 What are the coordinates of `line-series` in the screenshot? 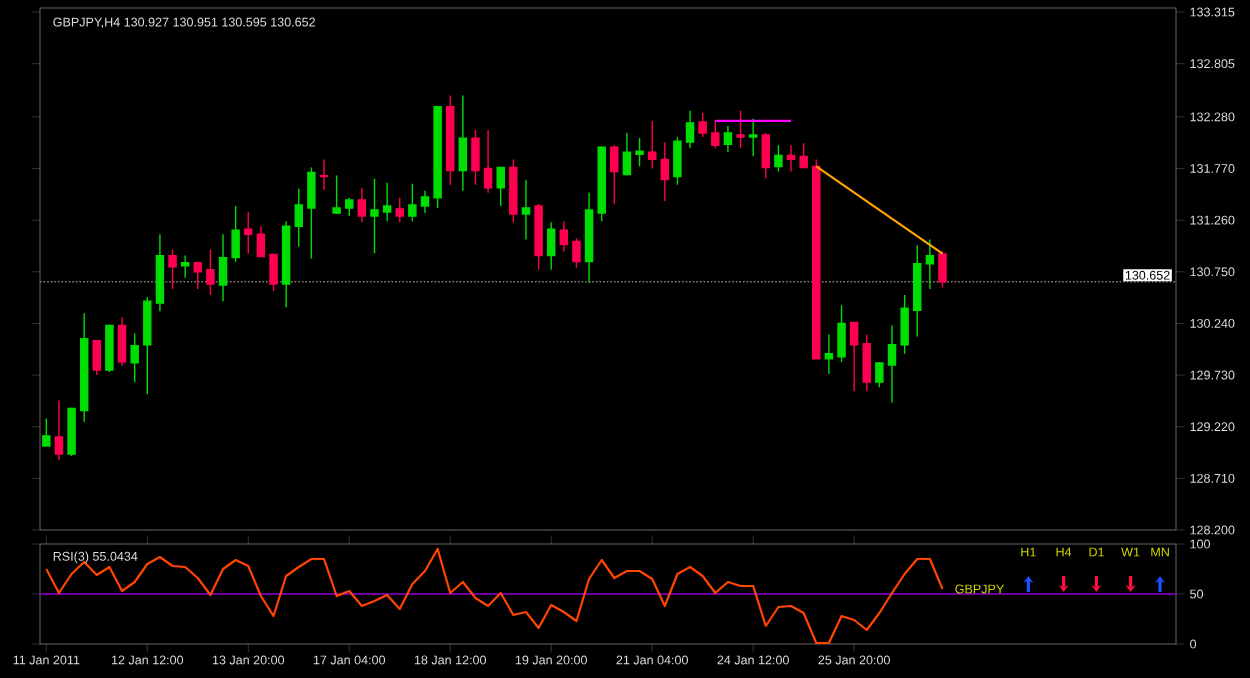 It's located at (494, 596).